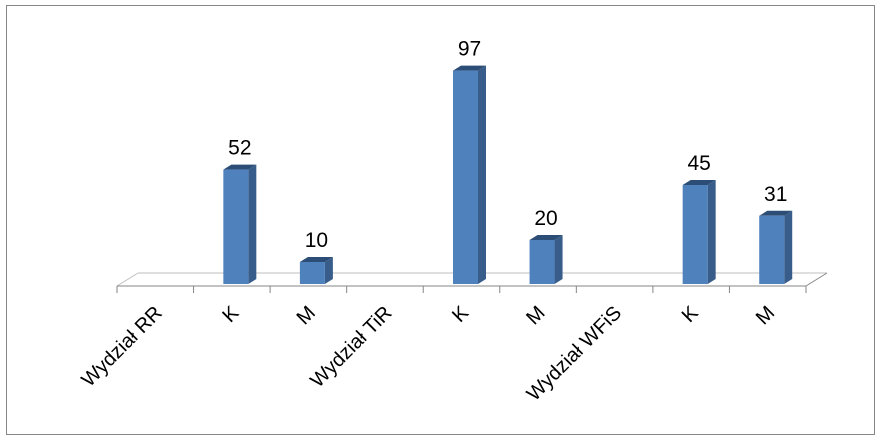 Image resolution: width=882 pixels, height=443 pixels. I want to click on floor-right-edge, so click(816, 279).